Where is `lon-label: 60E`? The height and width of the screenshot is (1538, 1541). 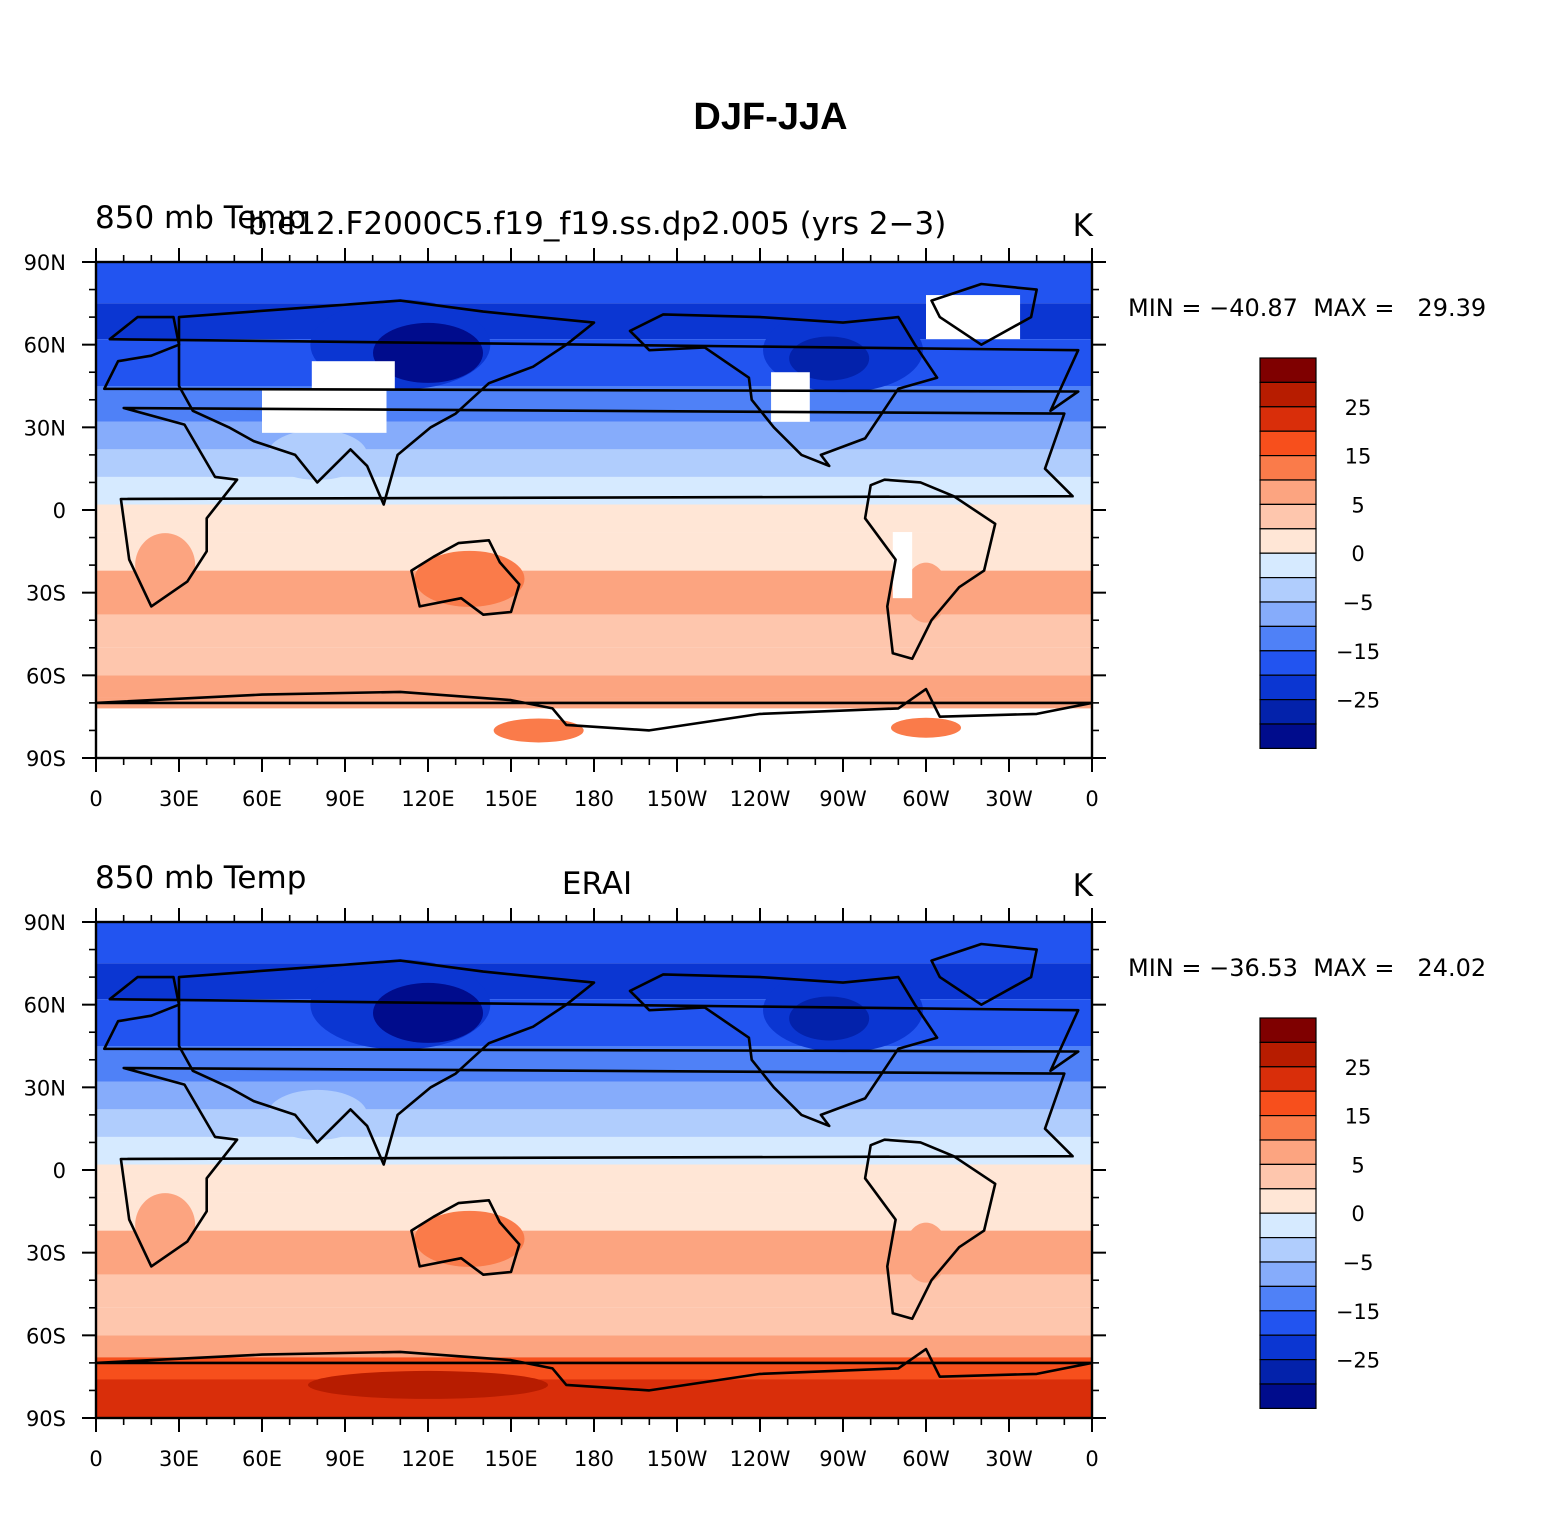
lon-label: 60E is located at coordinates (262, 799).